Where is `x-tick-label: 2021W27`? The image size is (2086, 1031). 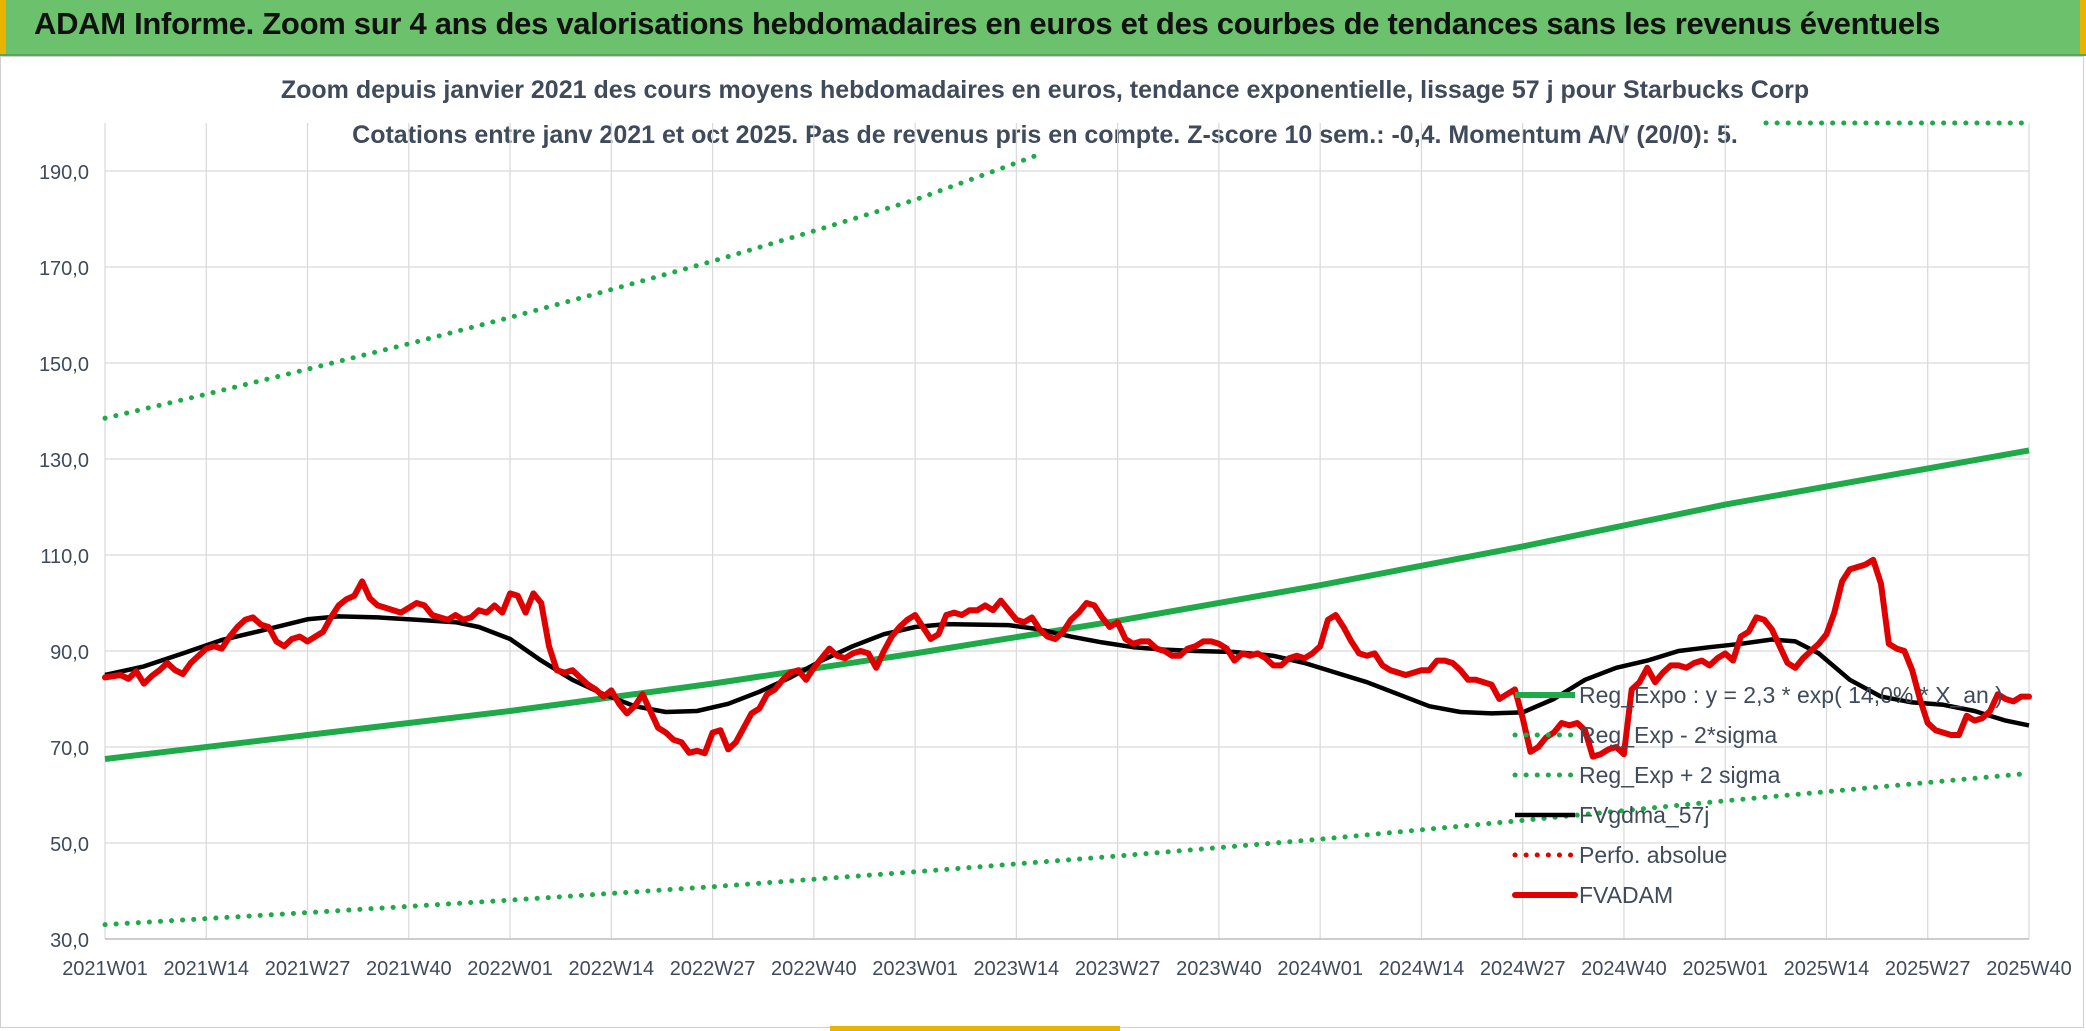 x-tick-label: 2021W27 is located at coordinates (308, 969).